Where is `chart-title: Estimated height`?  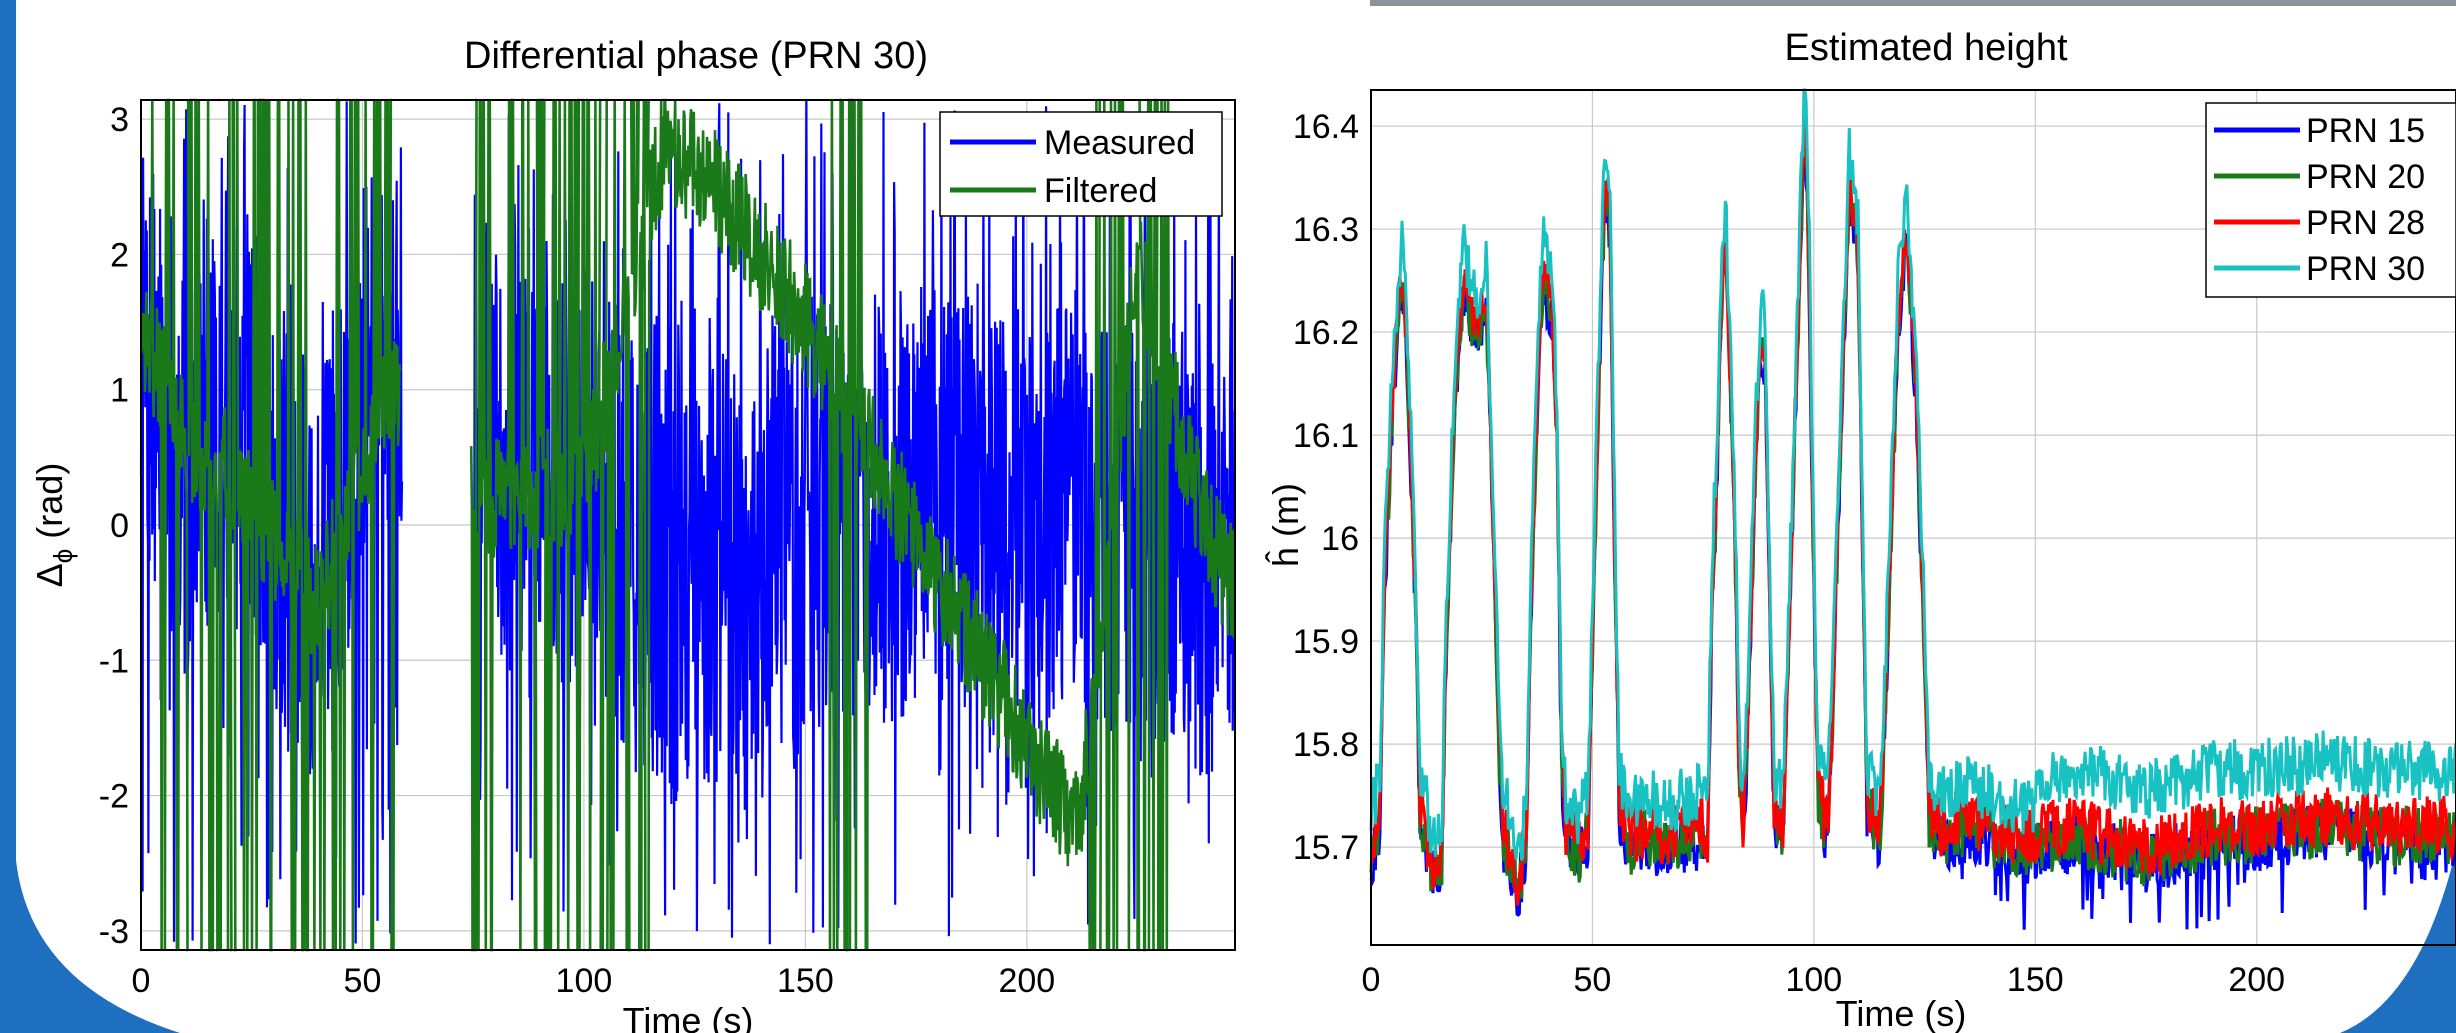 chart-title: Estimated height is located at coordinates (1925, 48).